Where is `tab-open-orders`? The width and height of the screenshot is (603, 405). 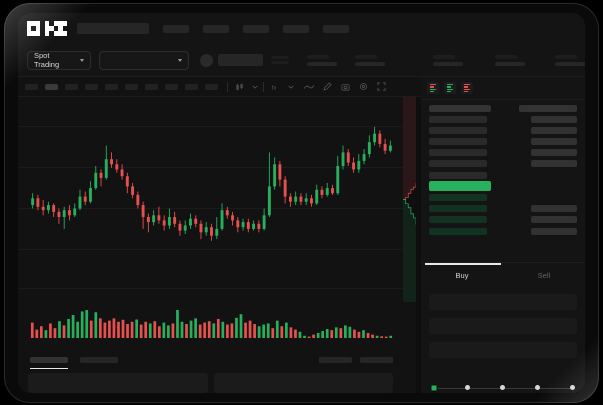 tab-open-orders is located at coordinates (49, 363).